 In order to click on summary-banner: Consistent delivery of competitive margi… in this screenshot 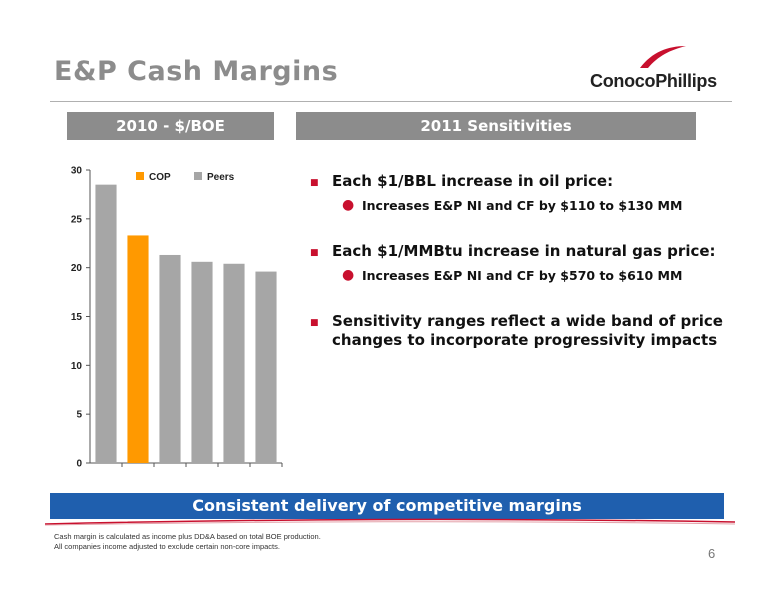, I will do `click(387, 506)`.